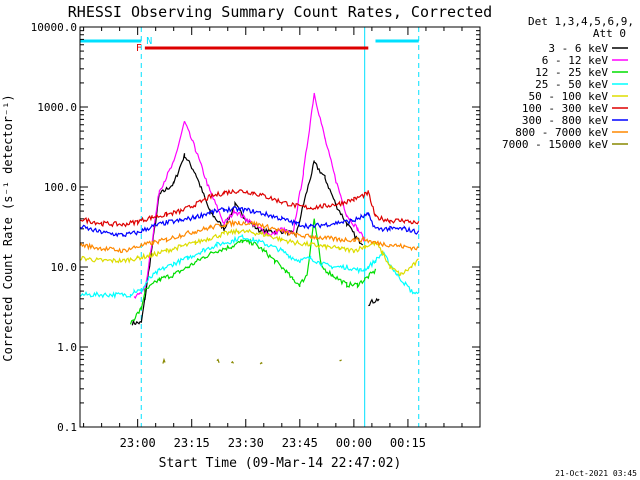 The width and height of the screenshot is (640, 480). I want to click on y-tick-label: 1000.0, so click(57, 107).